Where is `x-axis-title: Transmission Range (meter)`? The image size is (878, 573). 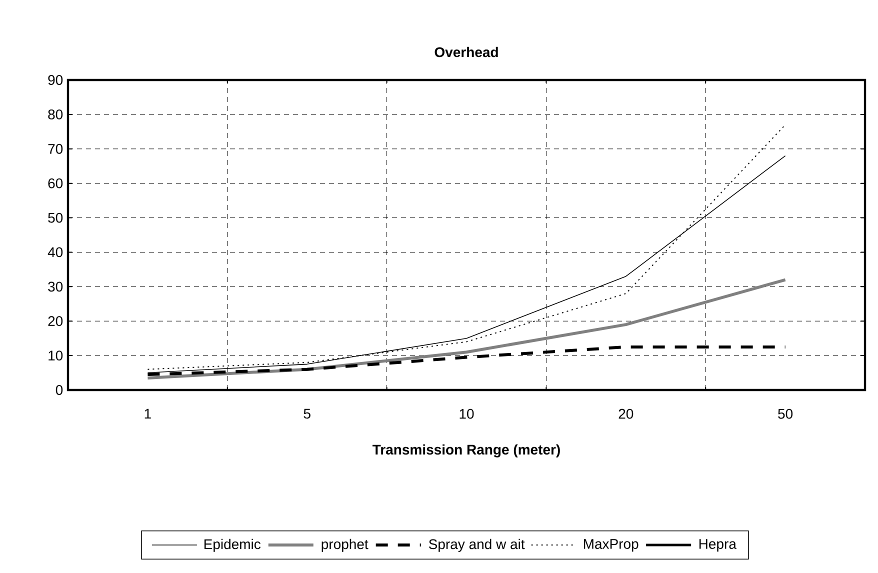 x-axis-title: Transmission Range (meter) is located at coordinates (466, 451).